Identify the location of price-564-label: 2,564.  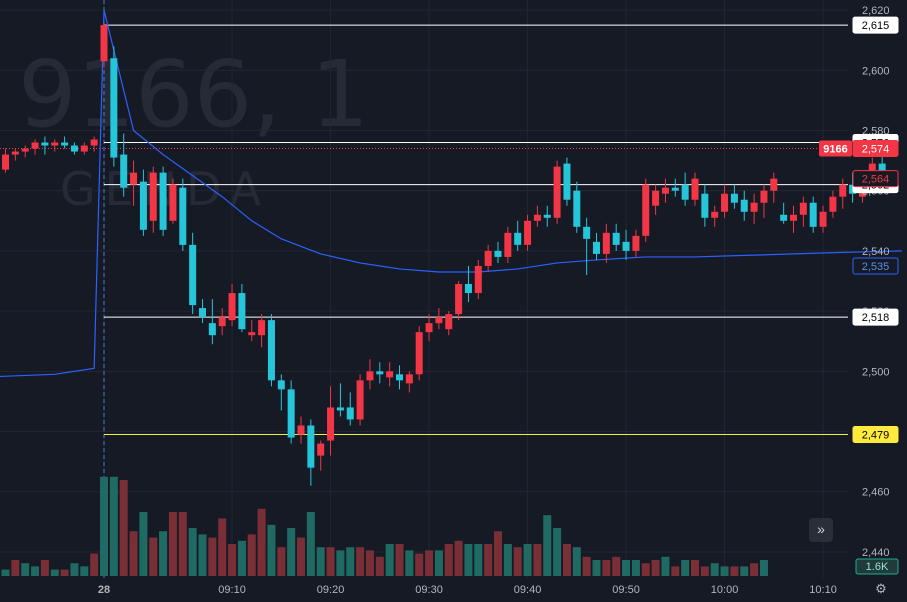
(875, 179).